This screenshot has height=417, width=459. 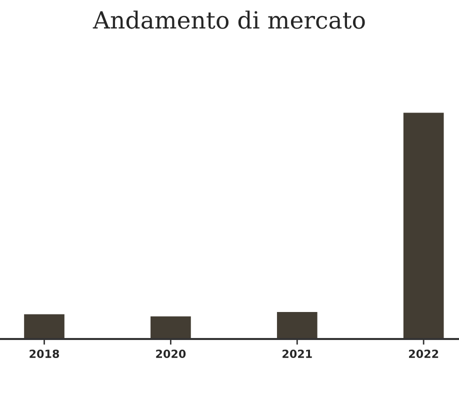 What do you see at coordinates (171, 354) in the screenshot?
I see `x-tick-label: 2020` at bounding box center [171, 354].